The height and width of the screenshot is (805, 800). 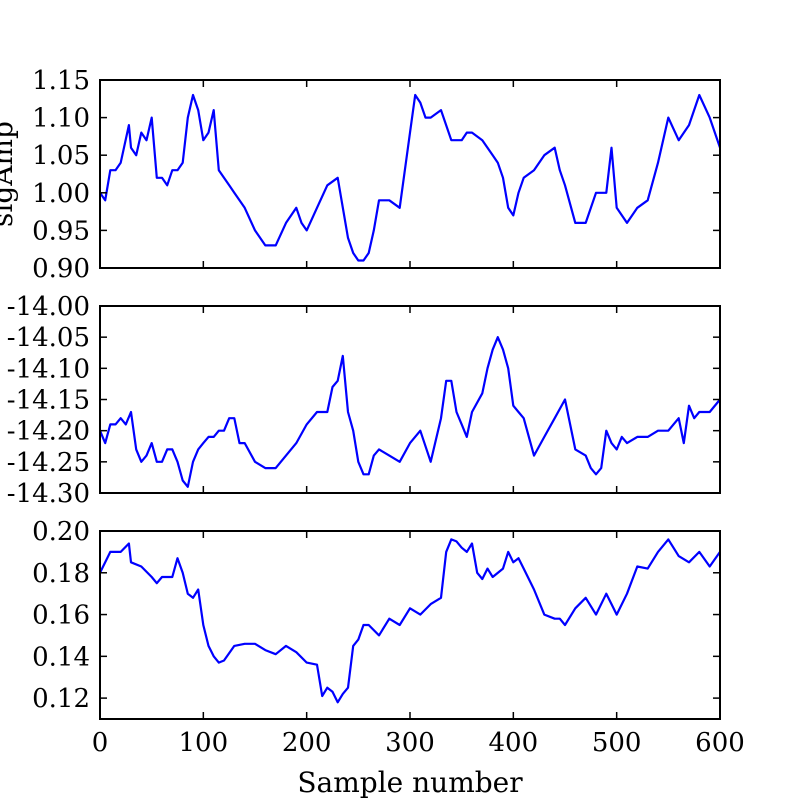 I want to click on data-line, so click(x=409, y=412).